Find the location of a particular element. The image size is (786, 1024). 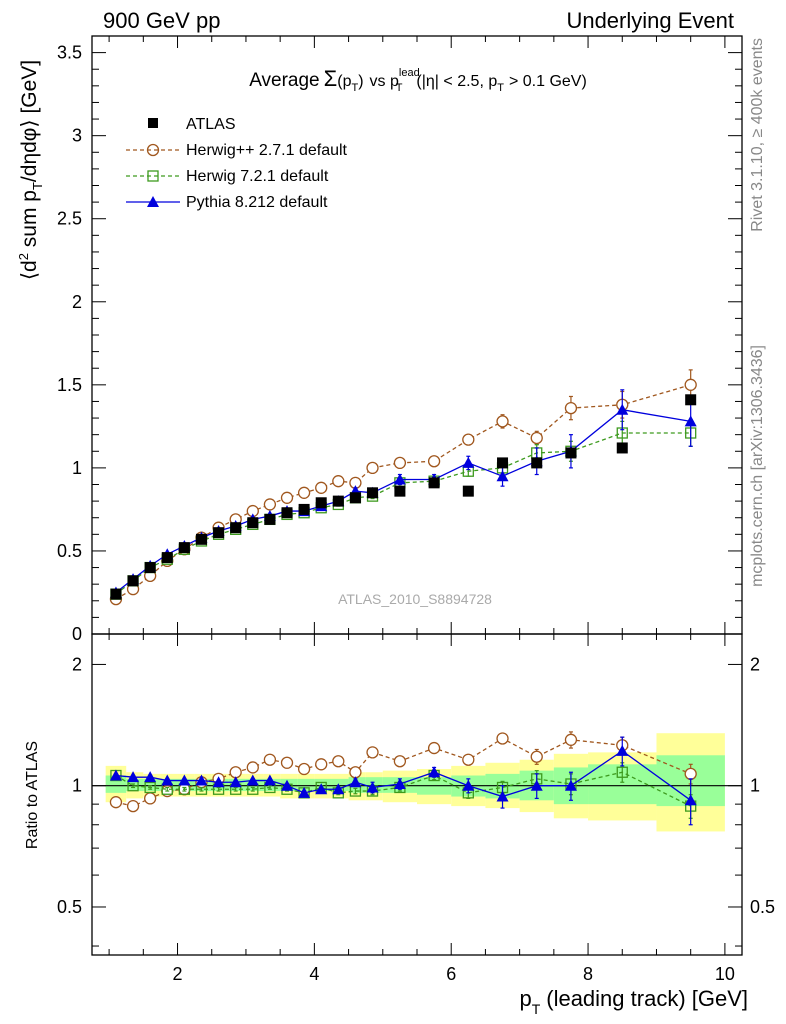

legend-marker-herwig7 is located at coordinates (153, 176).